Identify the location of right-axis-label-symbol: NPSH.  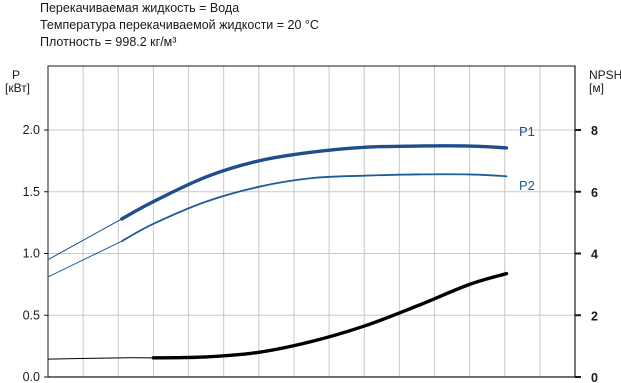
(605, 75).